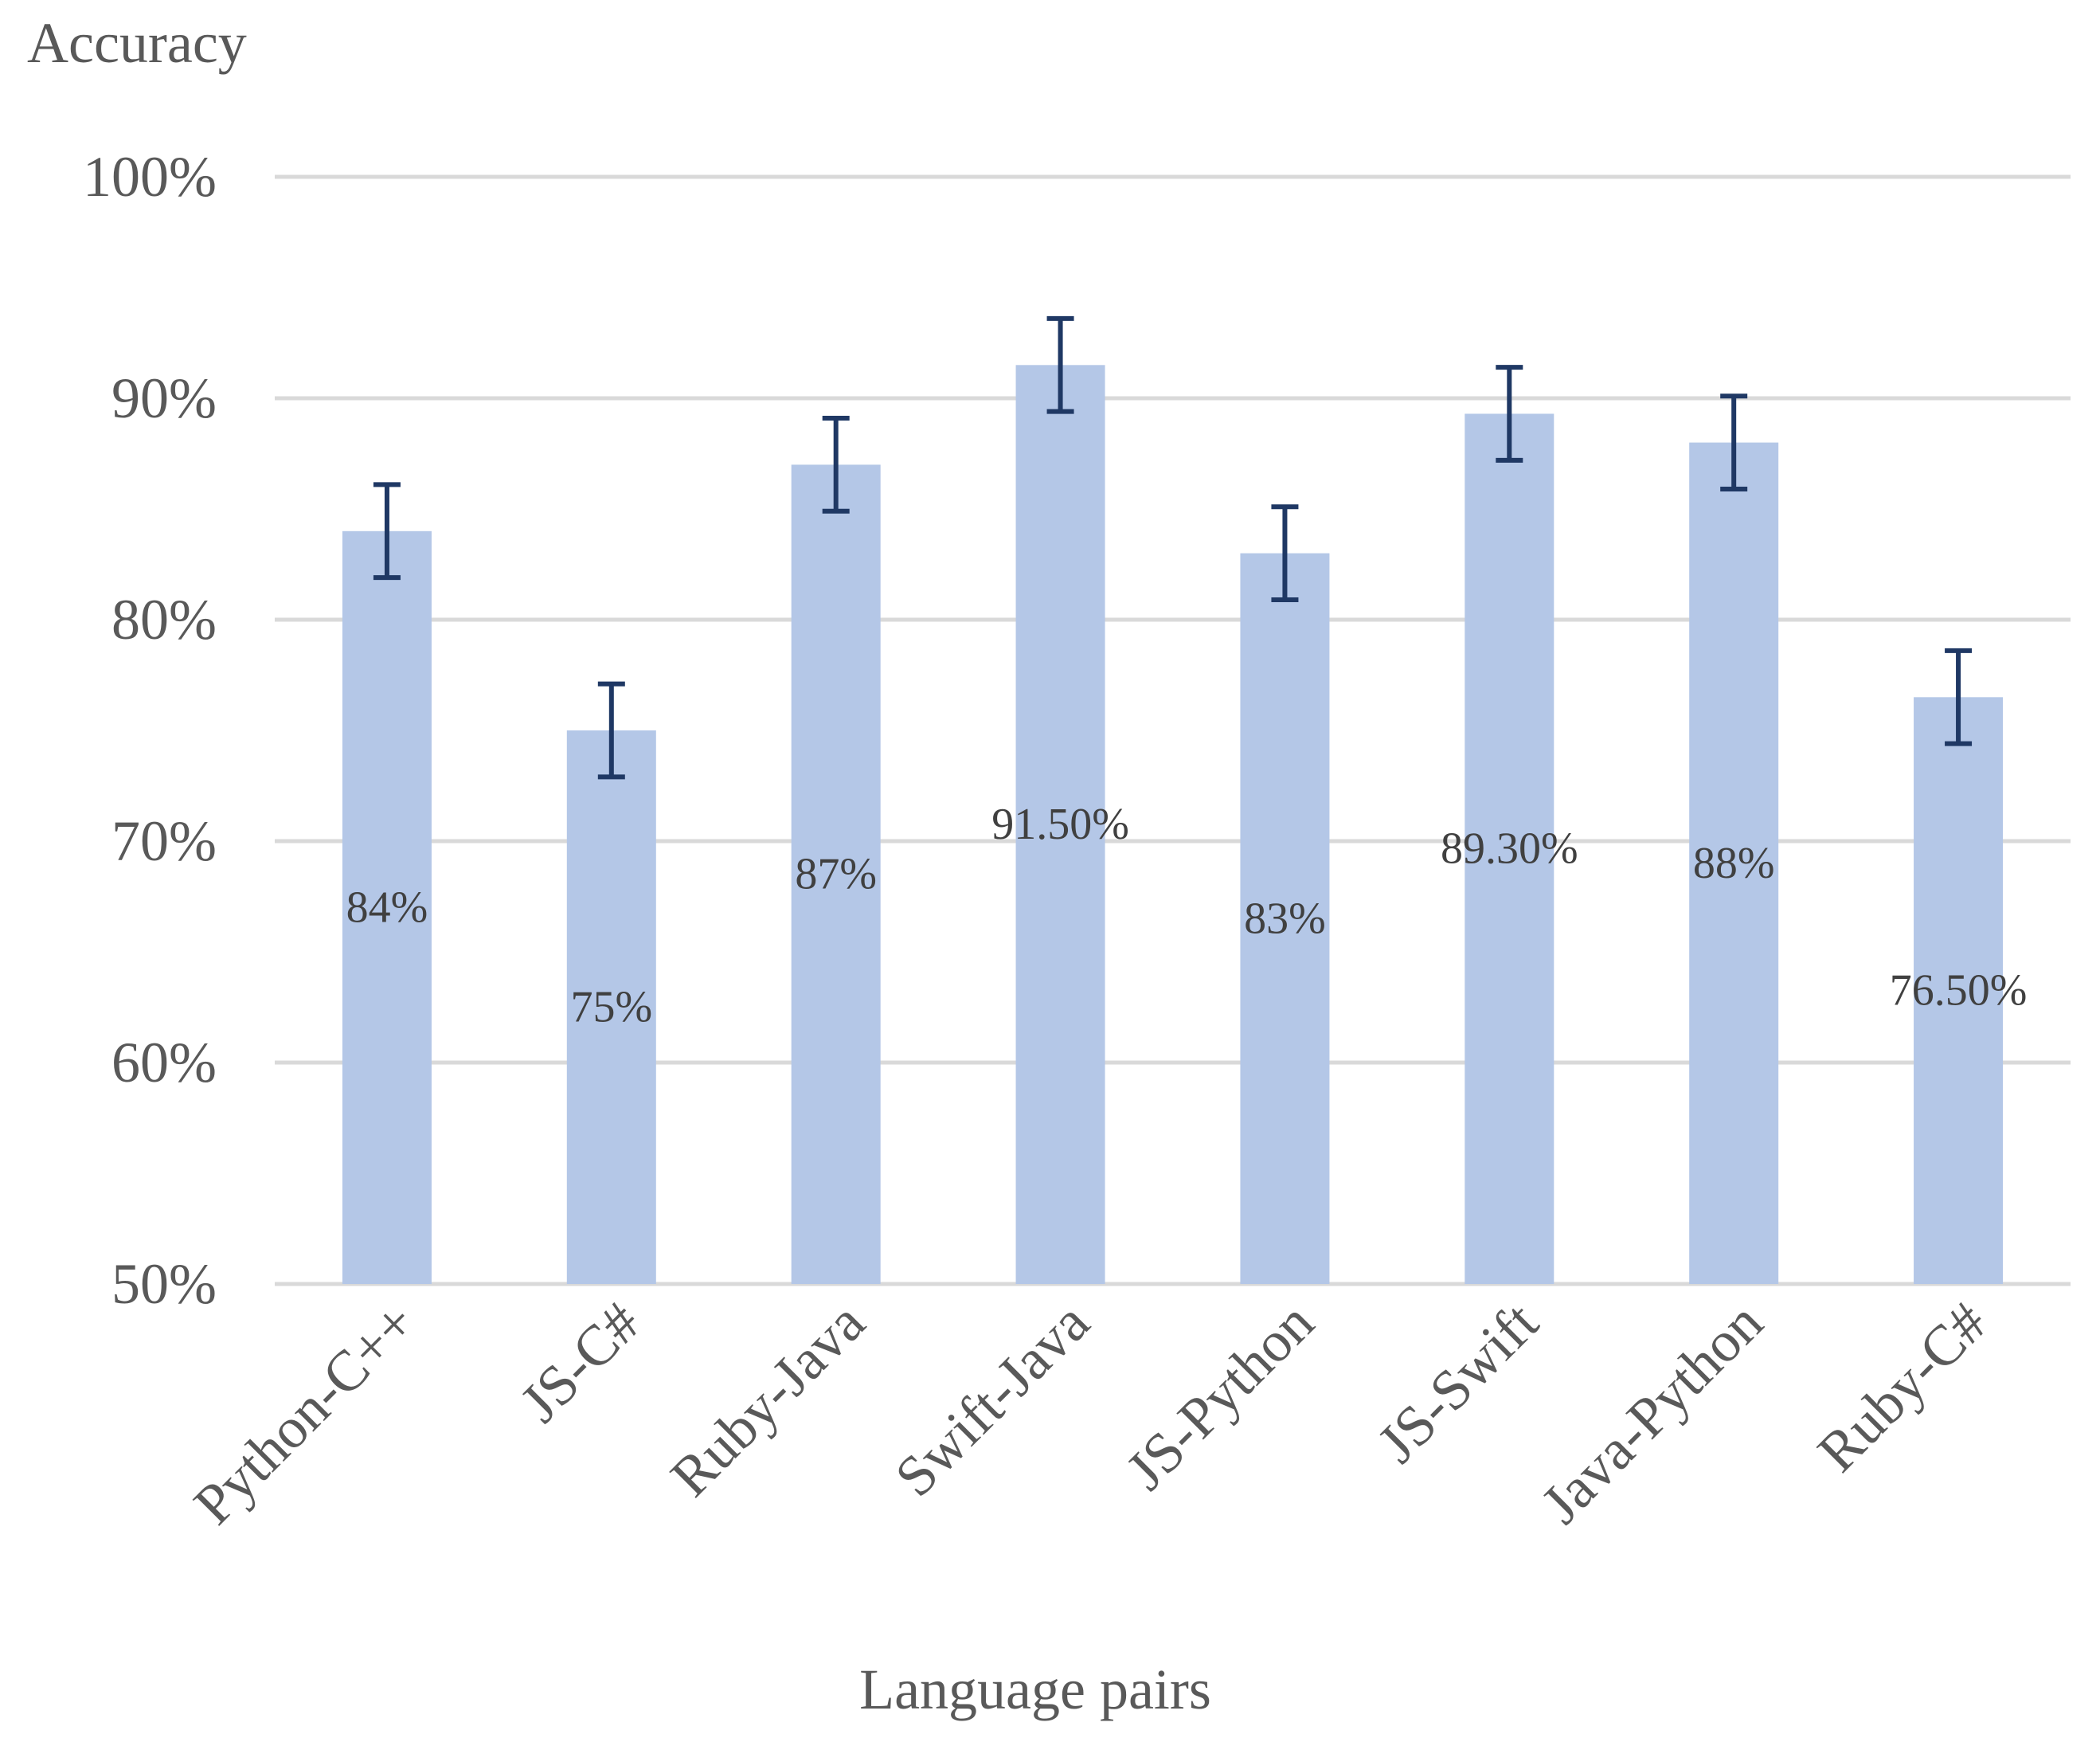 This screenshot has height=1738, width=2100. Describe the element at coordinates (1652, 1413) in the screenshot. I see `x-tick-label: Java-Python` at that location.